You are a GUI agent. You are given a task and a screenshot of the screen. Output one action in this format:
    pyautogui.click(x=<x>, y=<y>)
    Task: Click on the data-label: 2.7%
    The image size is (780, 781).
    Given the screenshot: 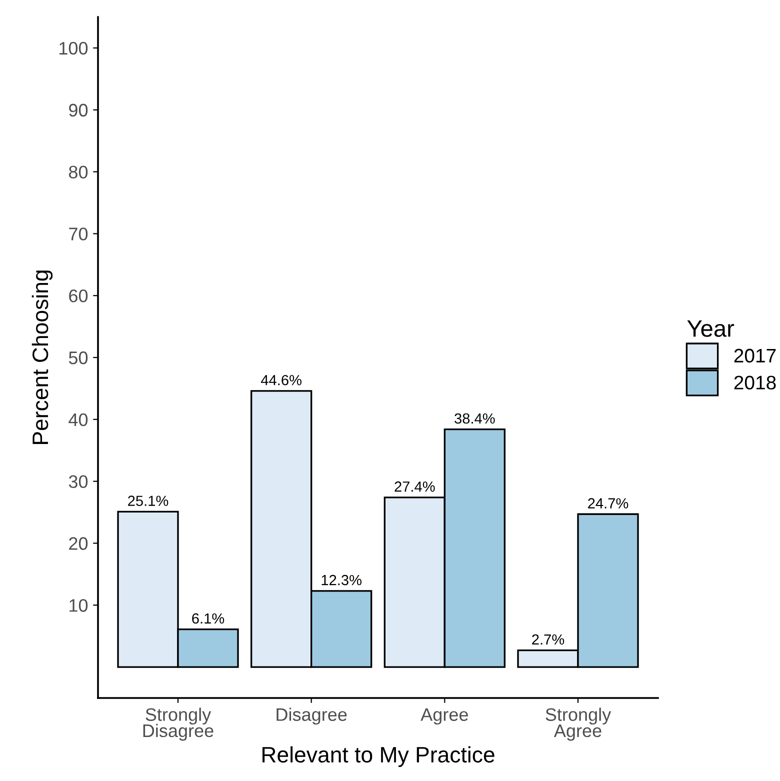 What is the action you would take?
    pyautogui.click(x=548, y=639)
    